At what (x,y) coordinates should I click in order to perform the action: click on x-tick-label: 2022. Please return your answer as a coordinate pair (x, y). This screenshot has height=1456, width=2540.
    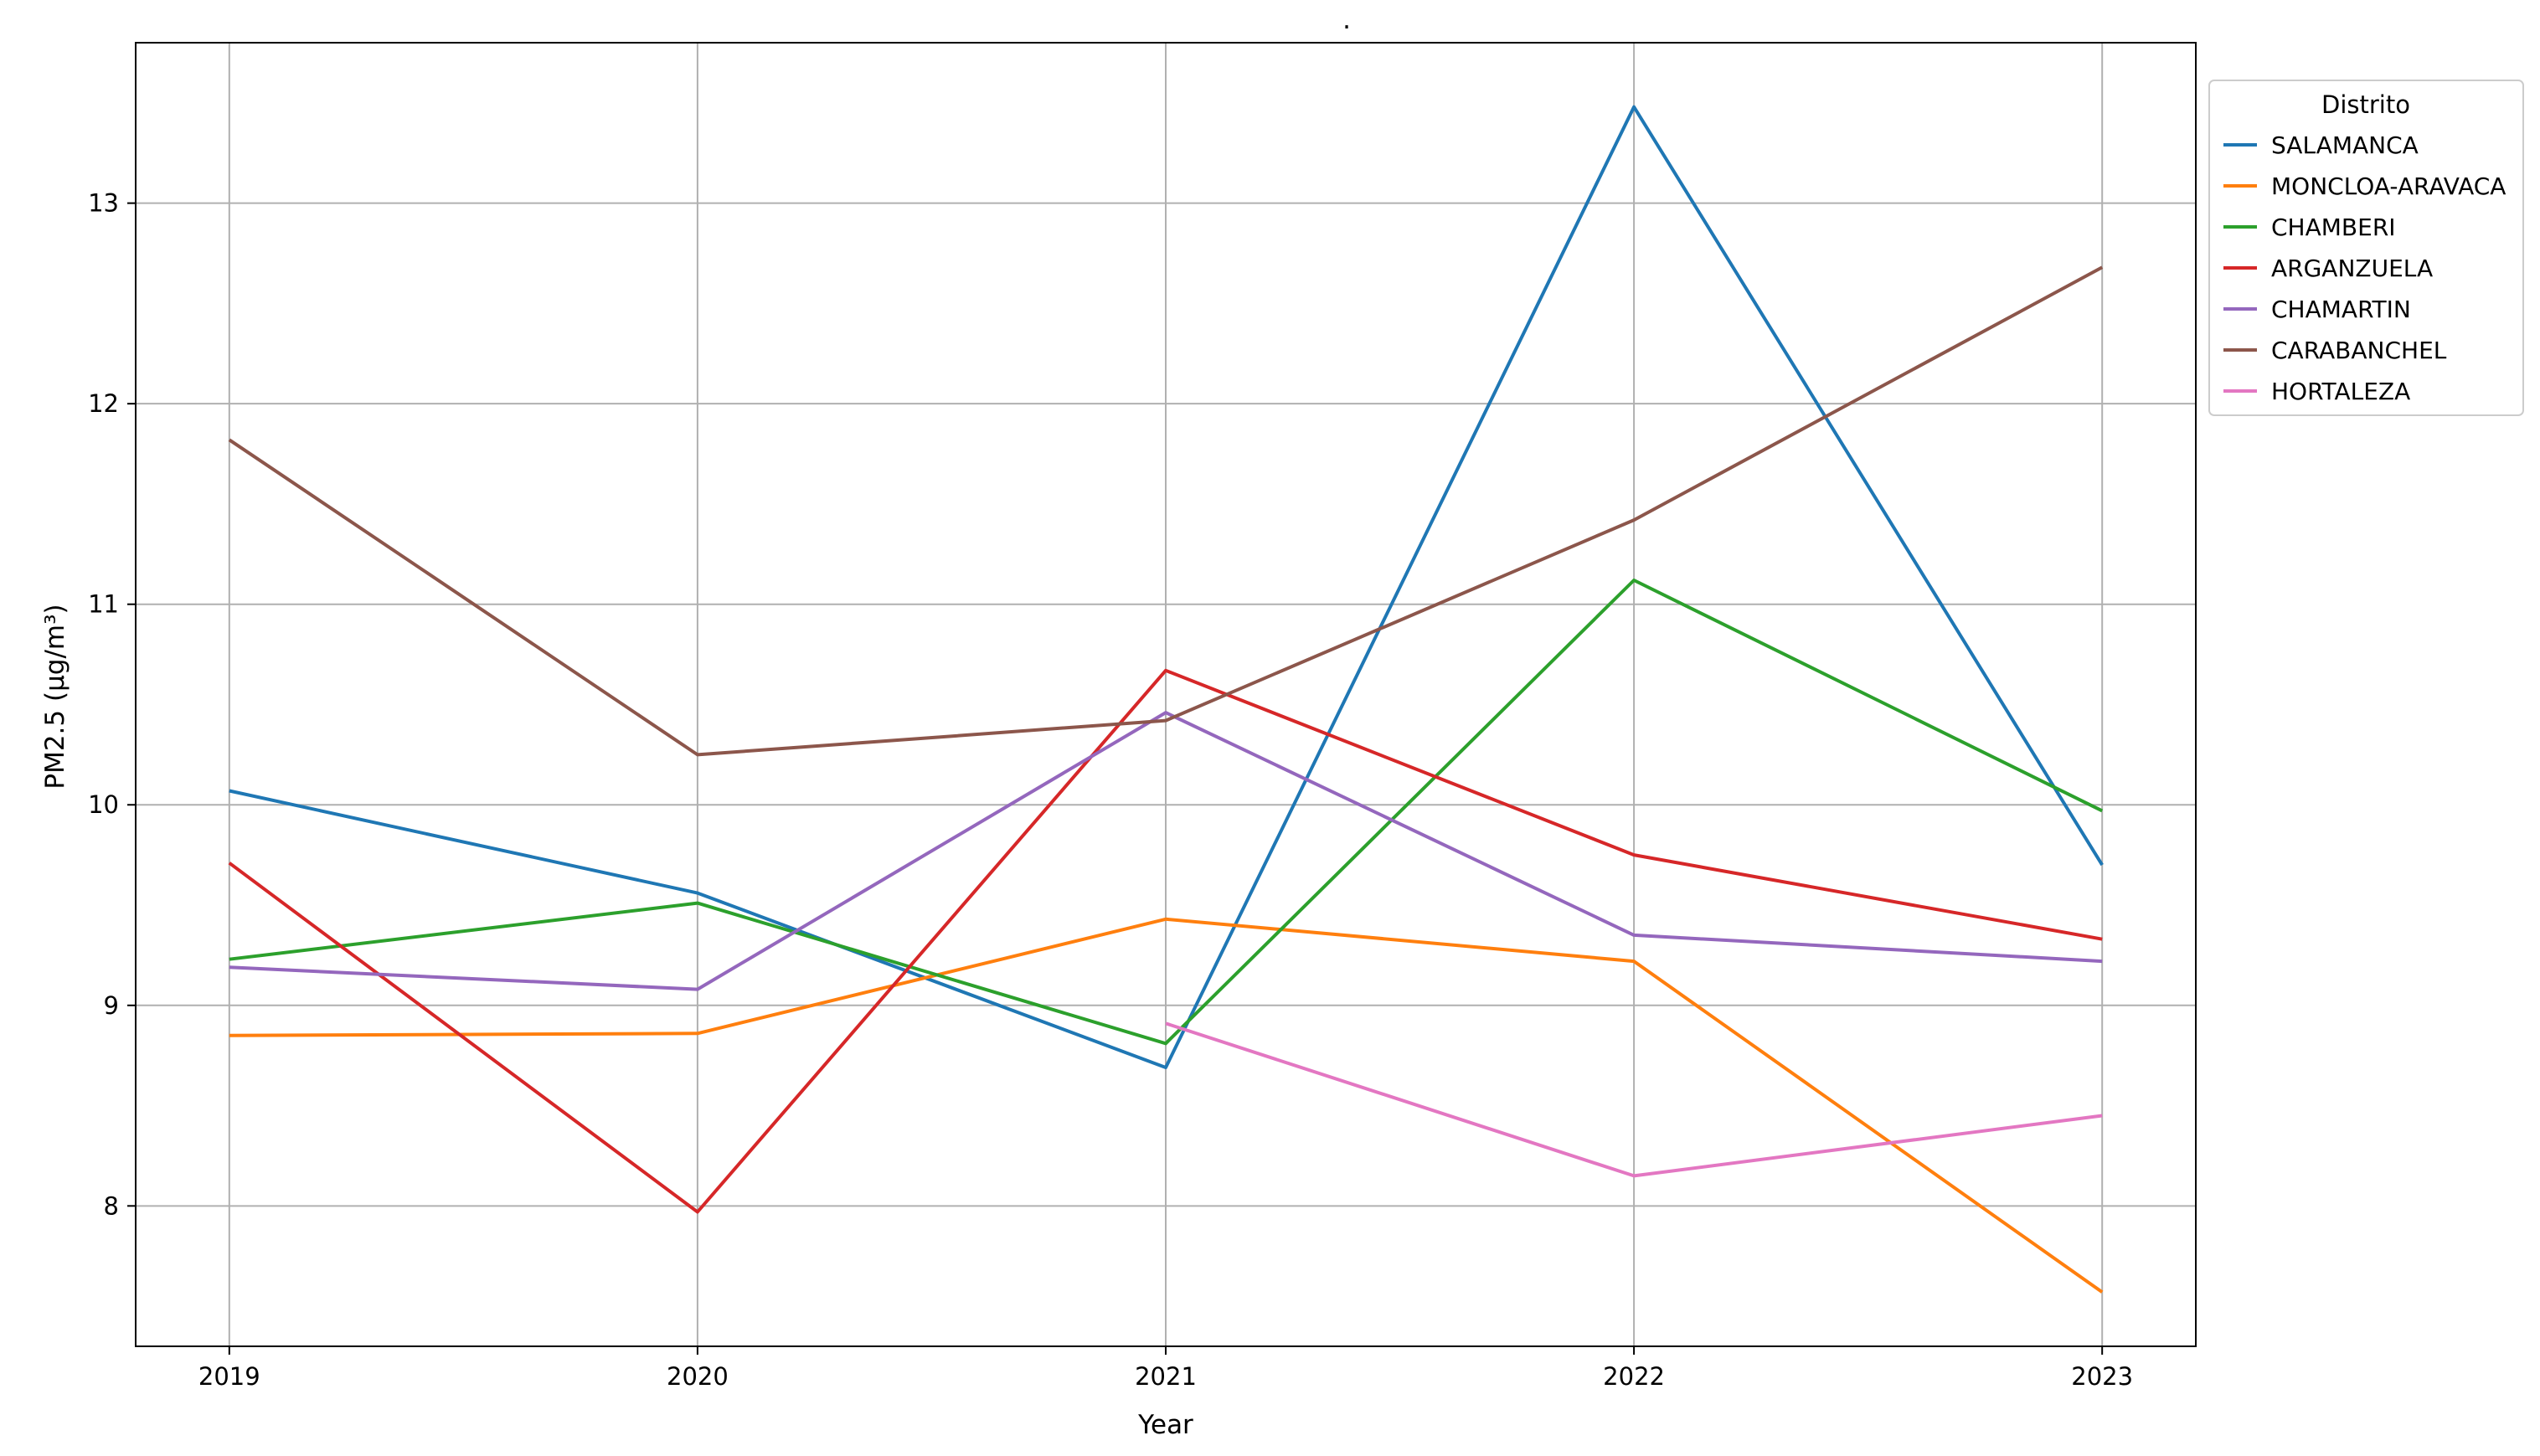
    Looking at the image, I should click on (1634, 1376).